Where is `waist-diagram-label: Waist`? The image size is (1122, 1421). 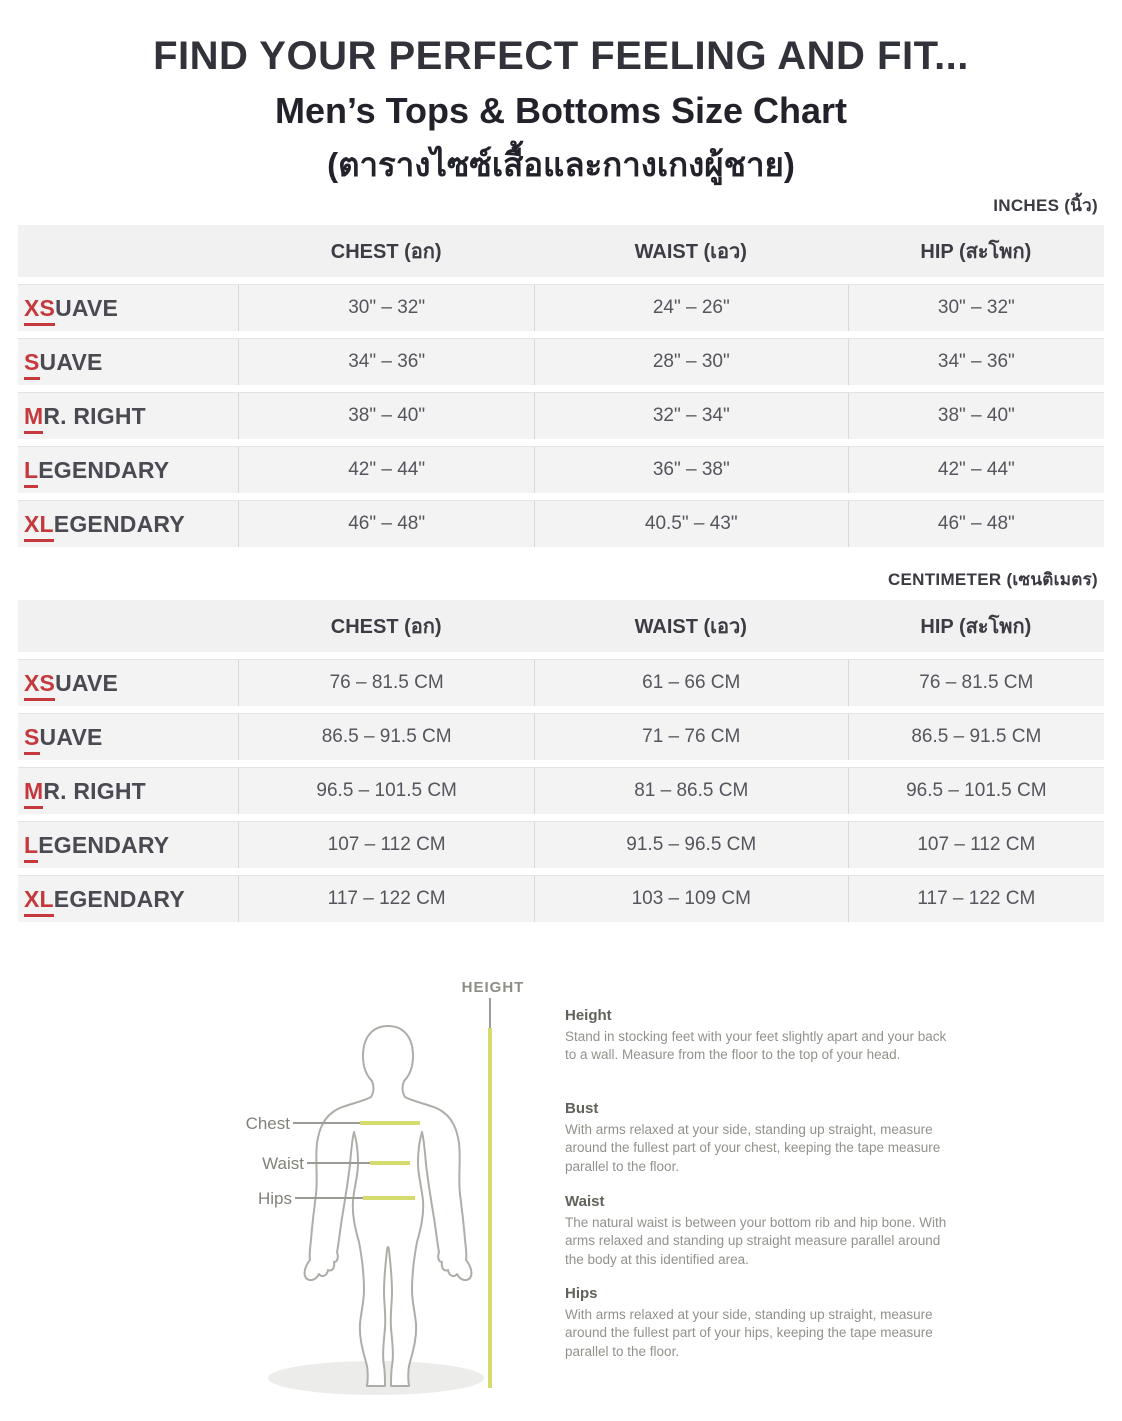 waist-diagram-label: Waist is located at coordinates (283, 1163).